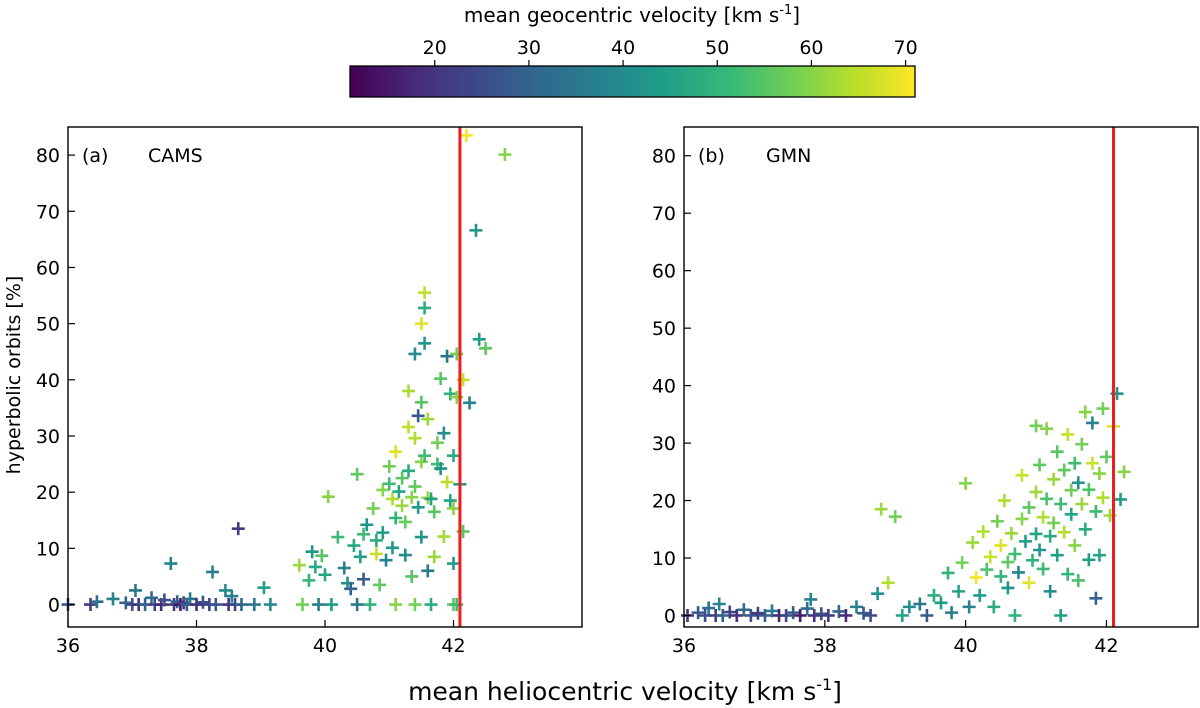  Describe the element at coordinates (632, 81) in the screenshot. I see `colorbar-gradient` at that location.